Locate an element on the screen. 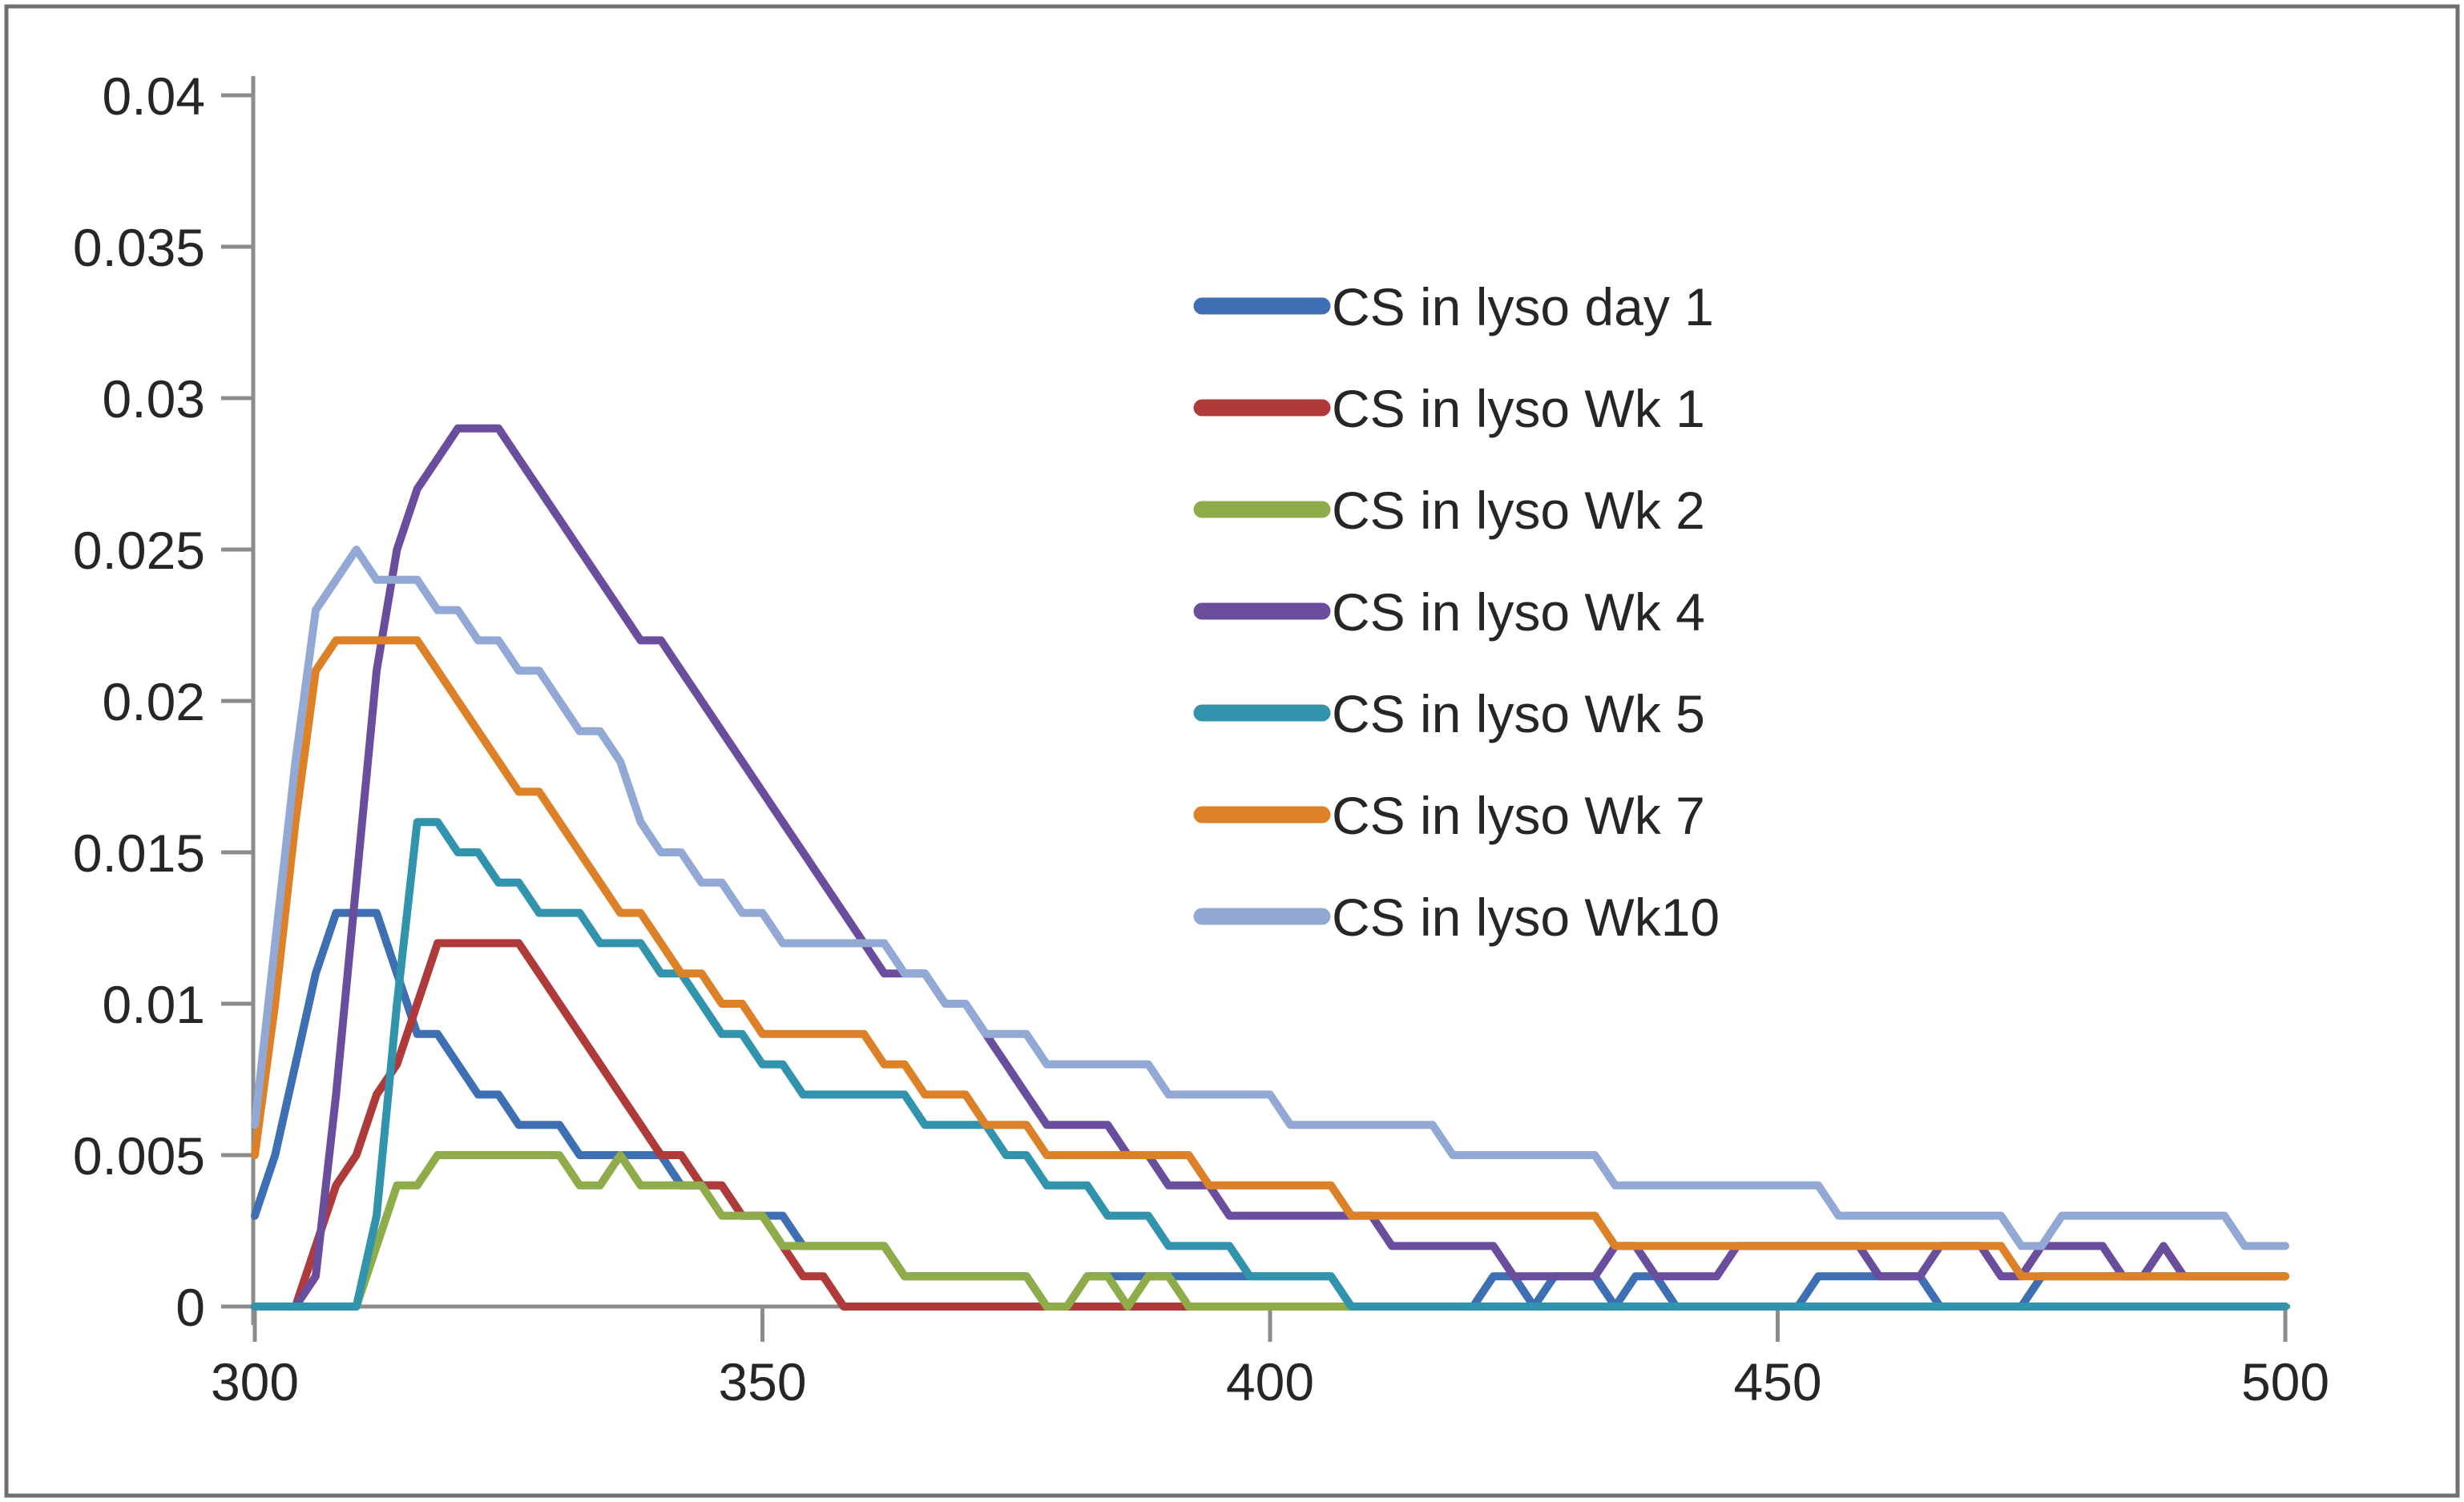 The image size is (2464, 1502). x-axis-label-350: 350 is located at coordinates (762, 1382).